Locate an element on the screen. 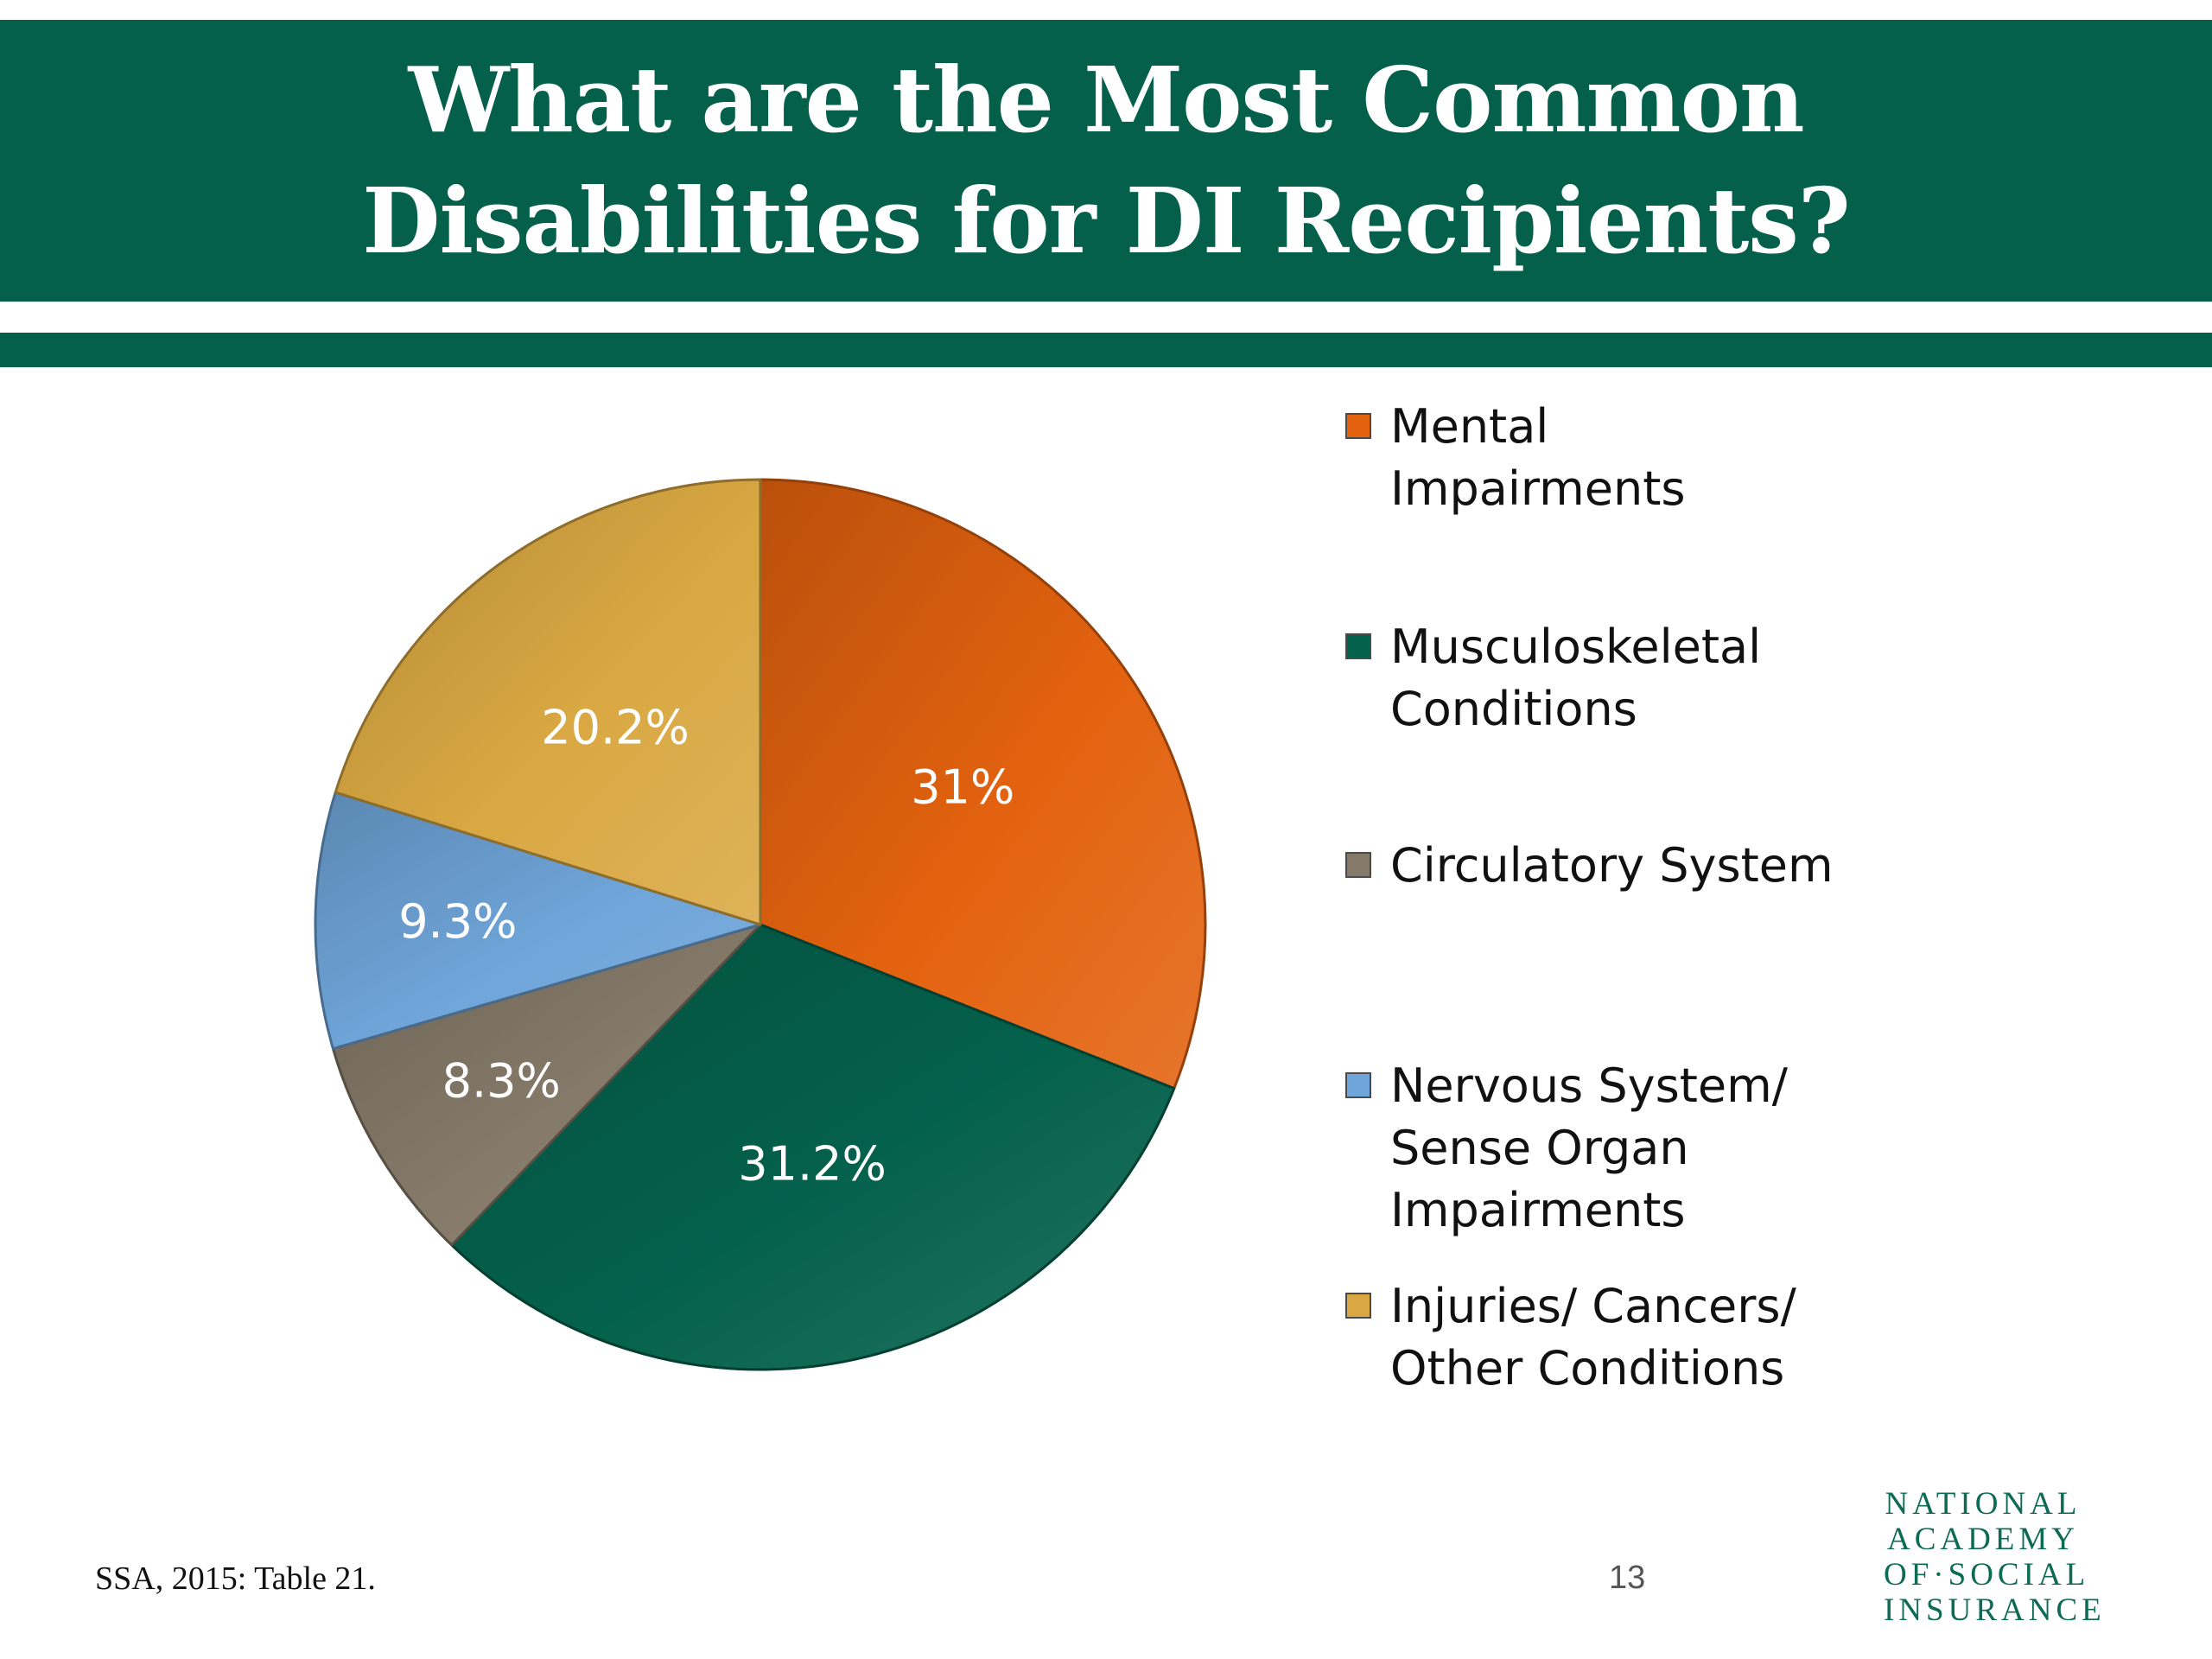  legend-label-line: Mental is located at coordinates (1469, 426).